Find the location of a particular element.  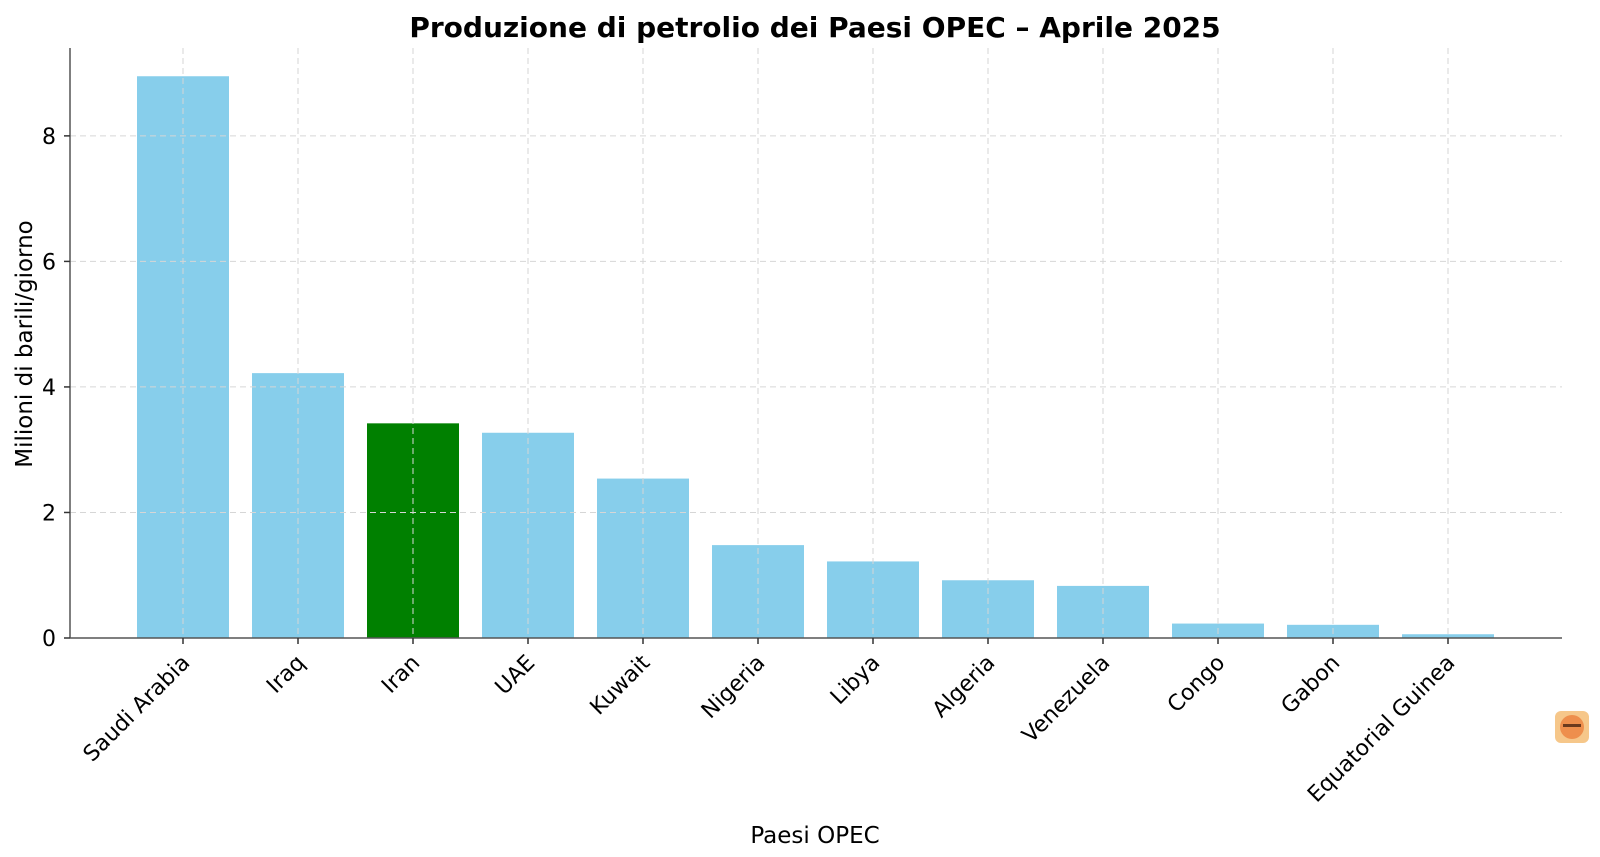

x-tick-label: Libya is located at coordinates (855, 680).